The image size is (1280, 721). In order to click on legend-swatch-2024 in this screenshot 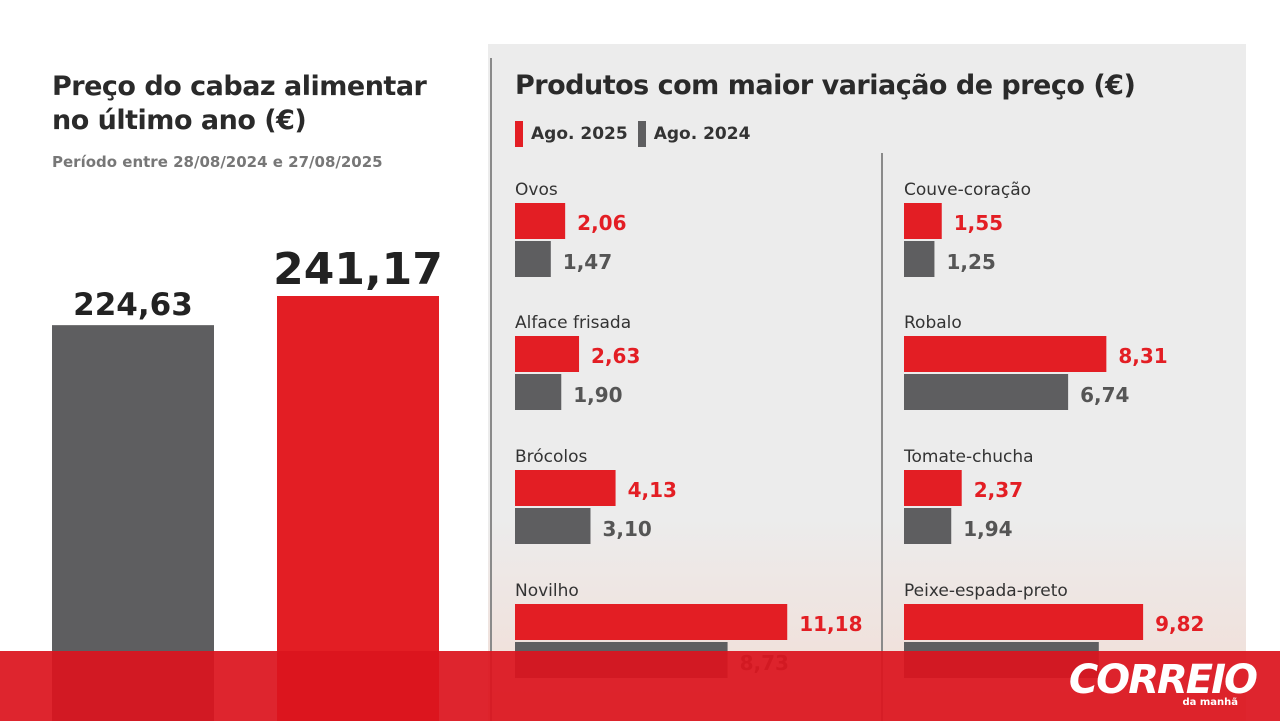, I will do `click(641, 134)`.